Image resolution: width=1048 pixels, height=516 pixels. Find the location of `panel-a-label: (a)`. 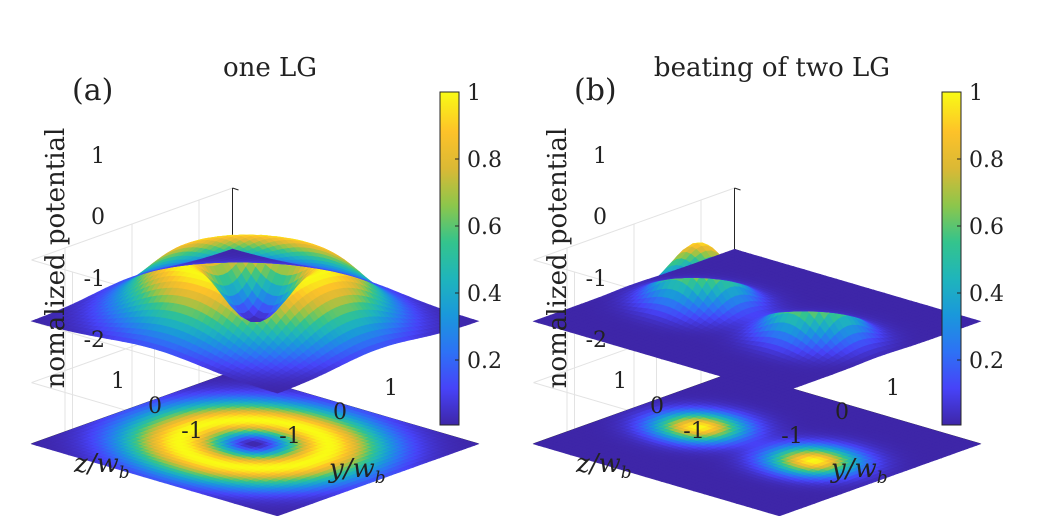

panel-a-label: (a) is located at coordinates (92, 90).